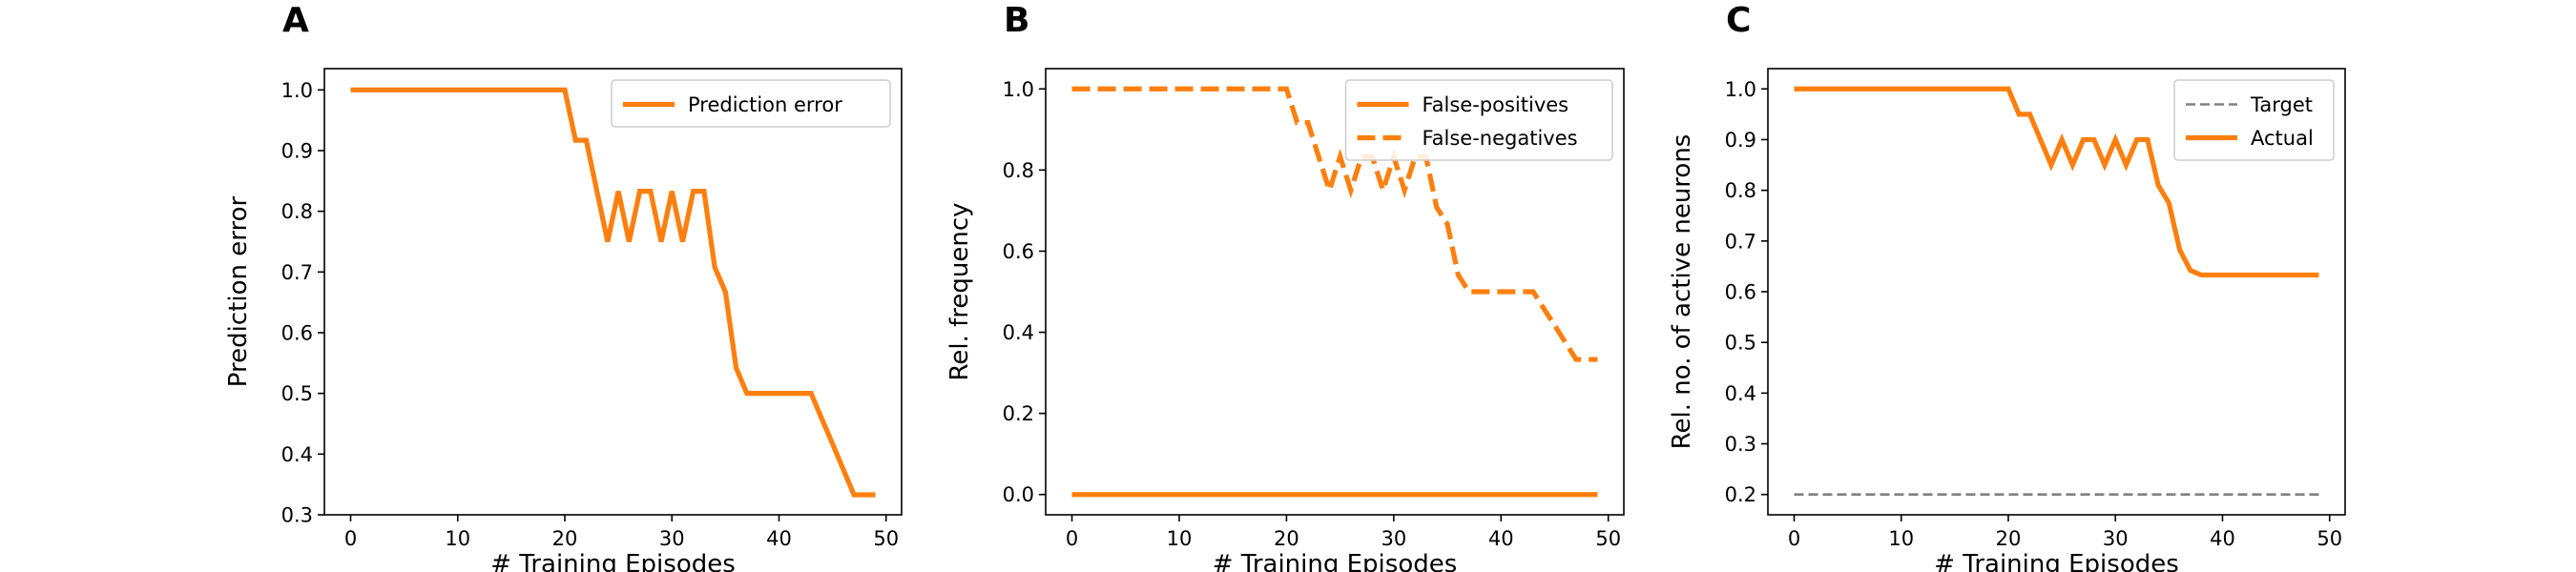 This screenshot has height=572, width=2576. I want to click on panel-label: A, so click(295, 20).